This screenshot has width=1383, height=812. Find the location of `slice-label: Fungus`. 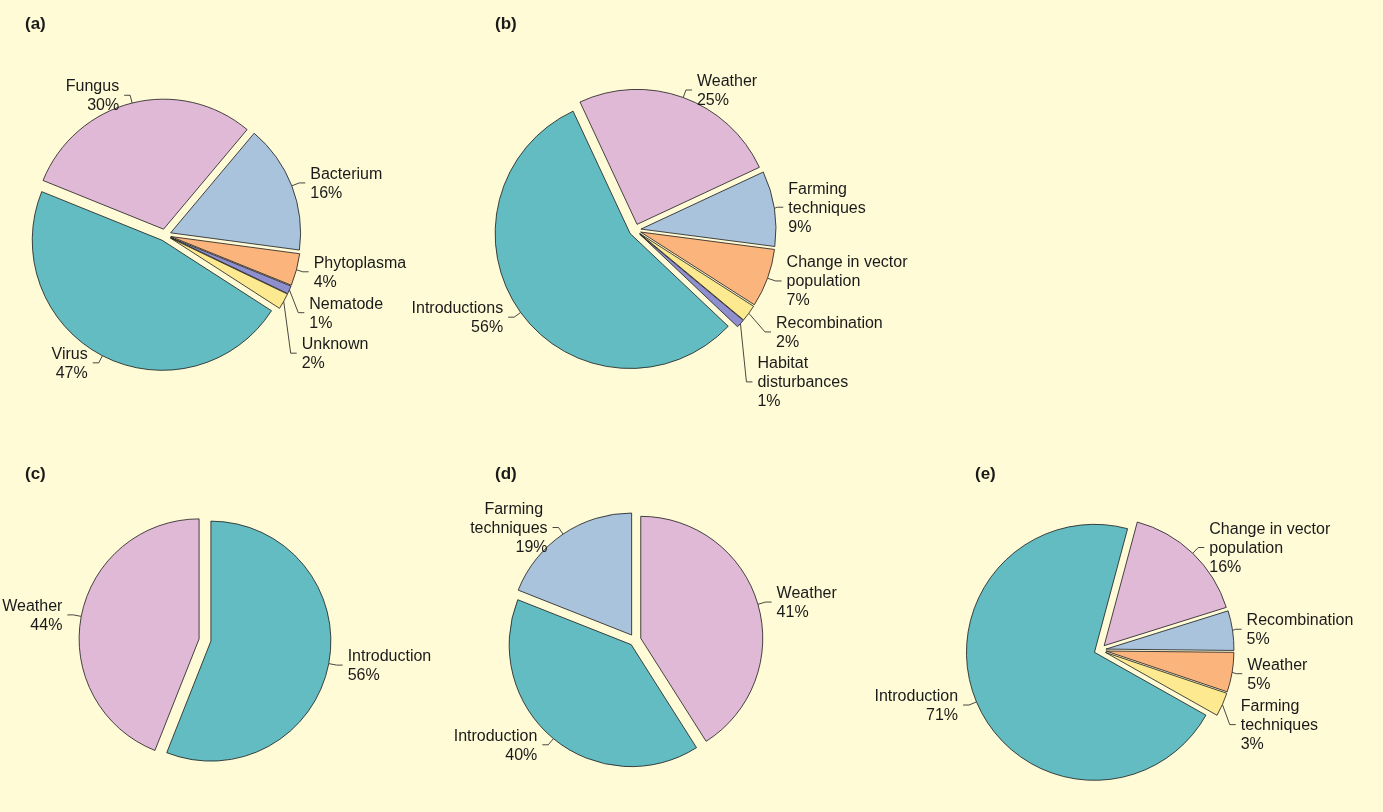

slice-label: Fungus is located at coordinates (92, 86).